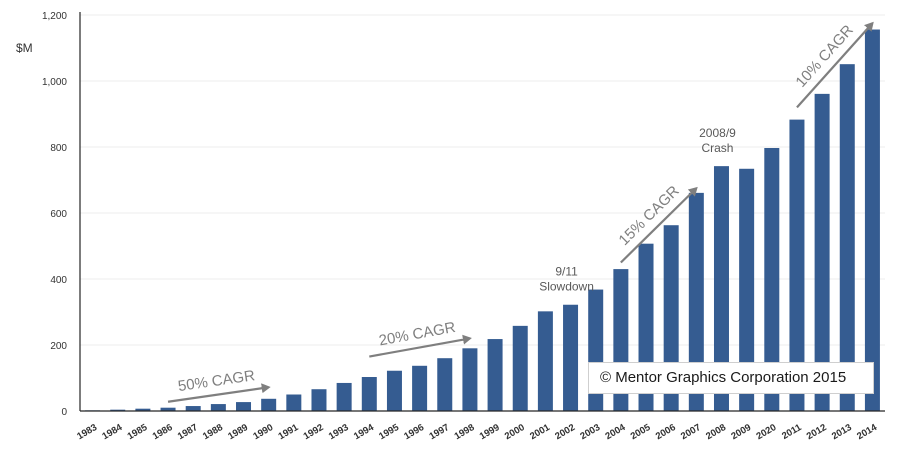  What do you see at coordinates (369, 394) in the screenshot?
I see `bar-1994` at bounding box center [369, 394].